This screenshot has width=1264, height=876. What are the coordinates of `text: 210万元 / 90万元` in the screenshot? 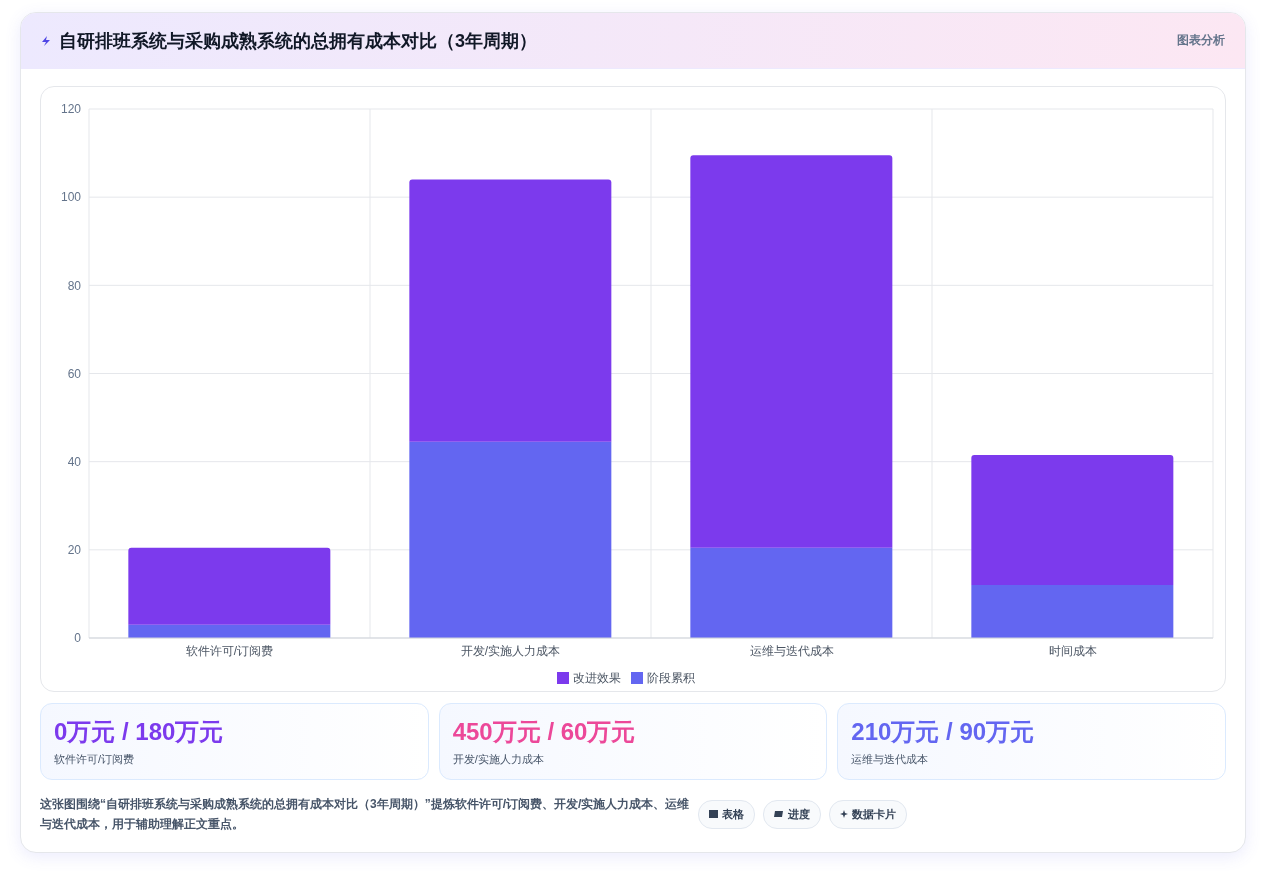 It's located at (943, 732).